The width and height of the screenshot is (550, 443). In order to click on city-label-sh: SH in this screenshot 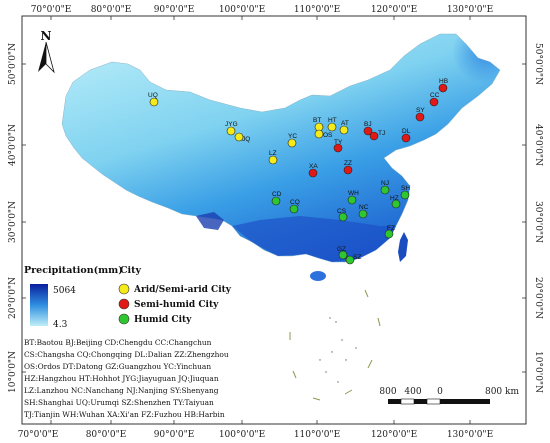, I will do `click(405, 188)`.